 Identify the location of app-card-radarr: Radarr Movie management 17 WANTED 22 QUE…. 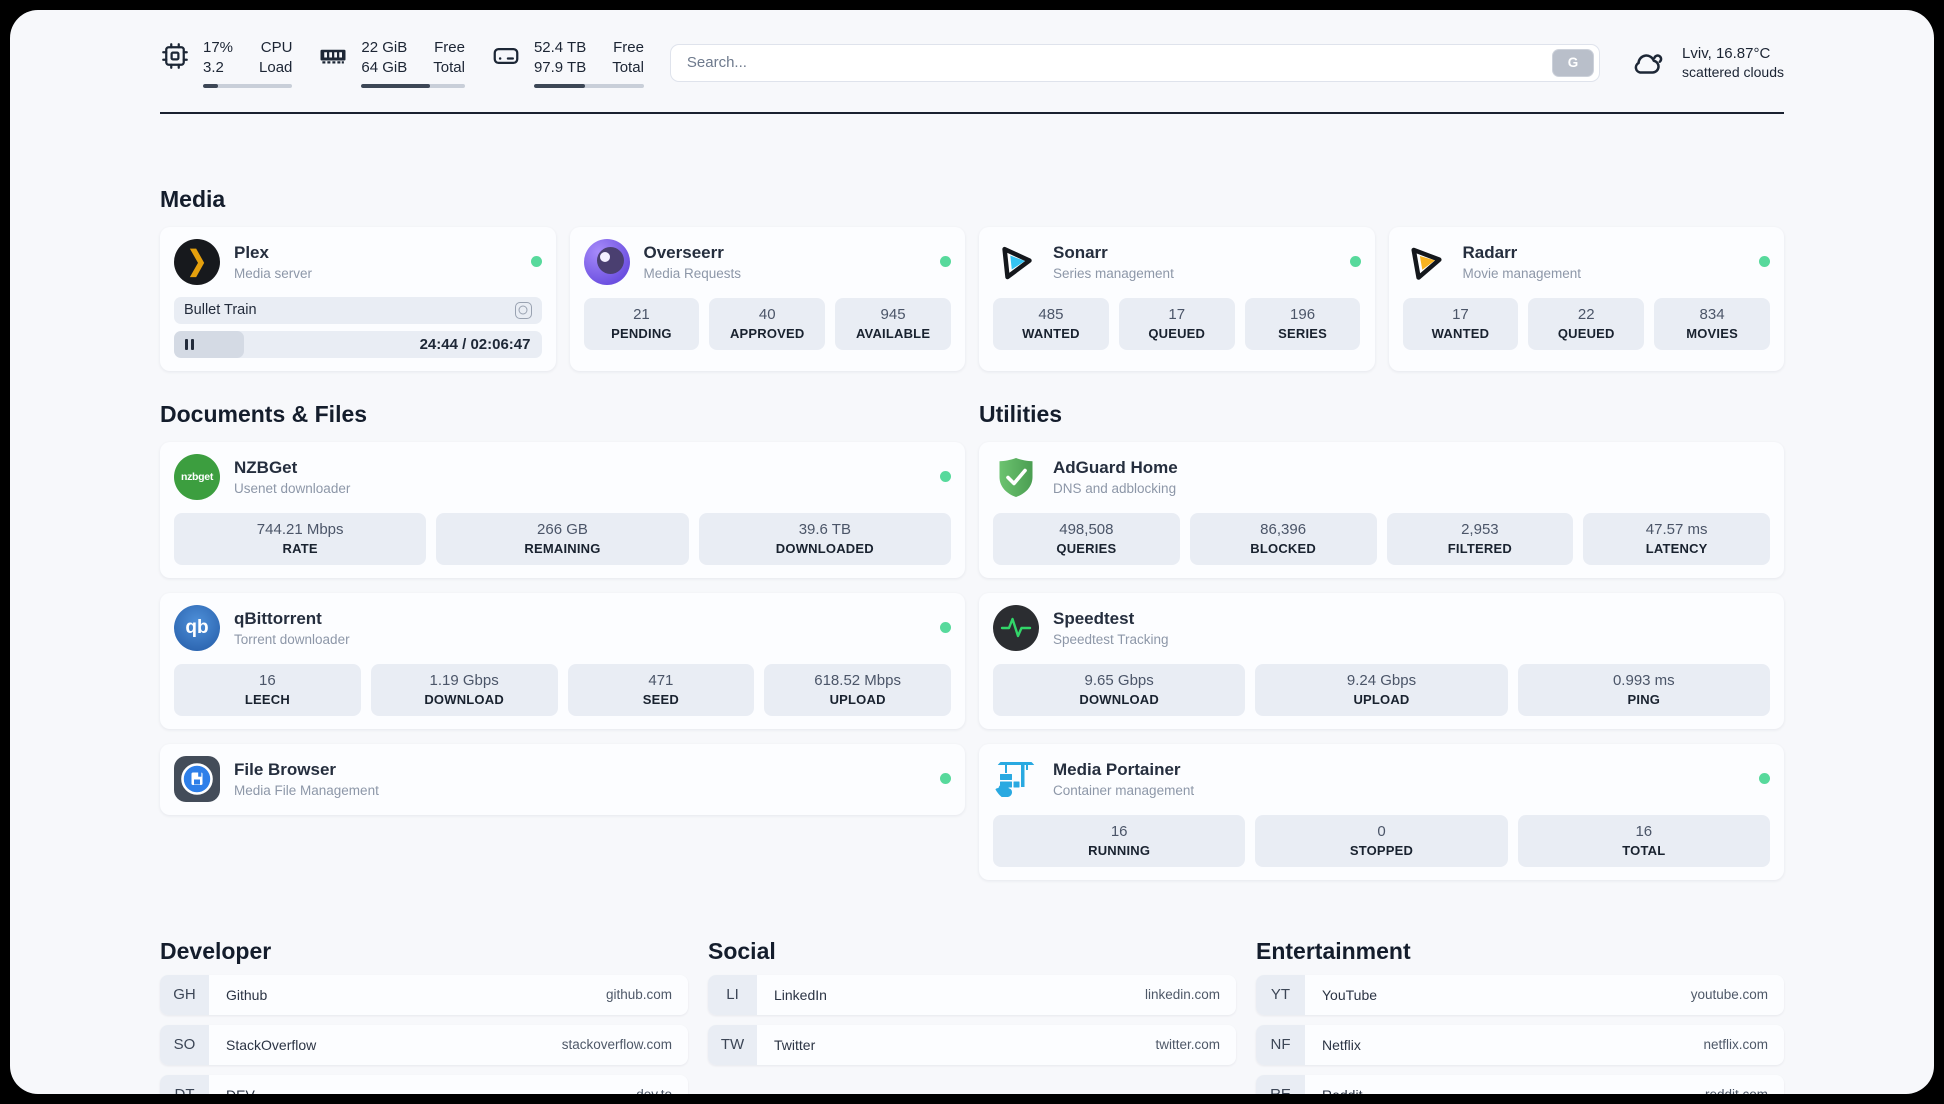
(1586, 298).